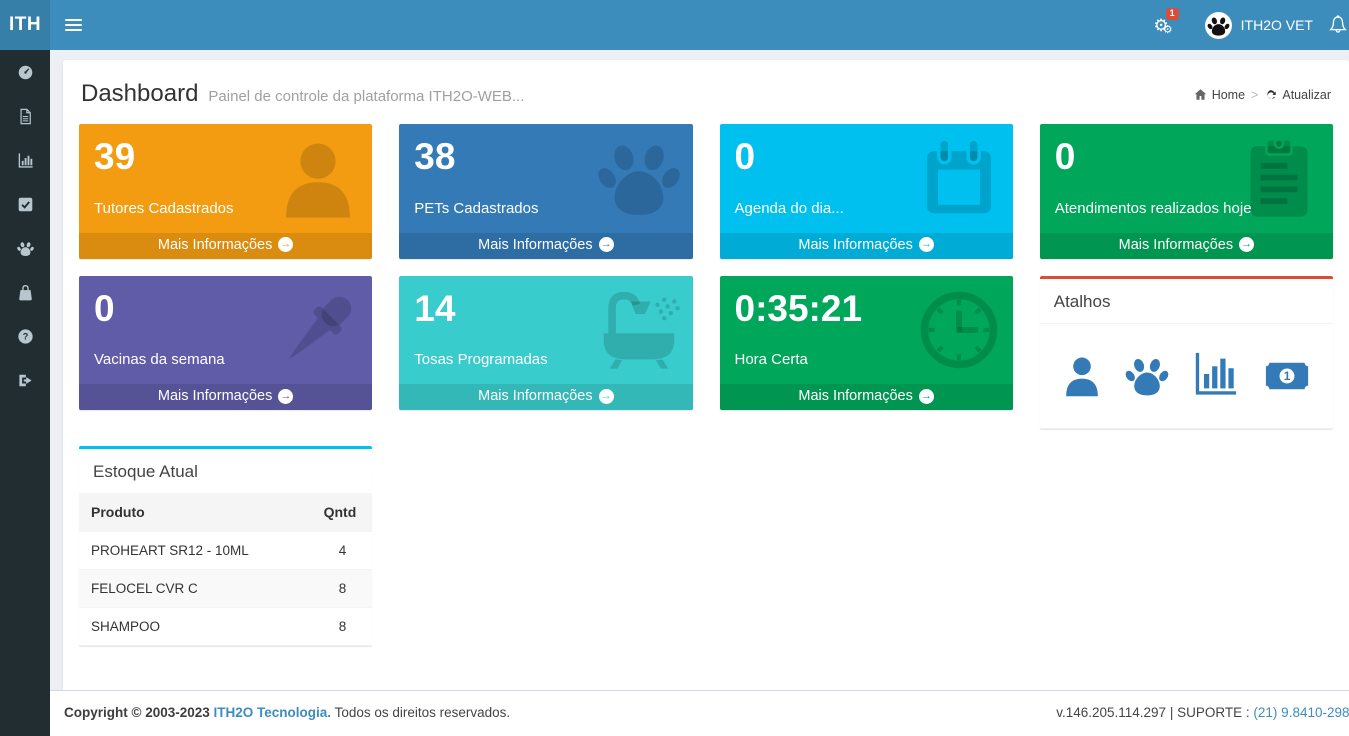 The image size is (1349, 736). I want to click on notifications-button, so click(1338, 25).